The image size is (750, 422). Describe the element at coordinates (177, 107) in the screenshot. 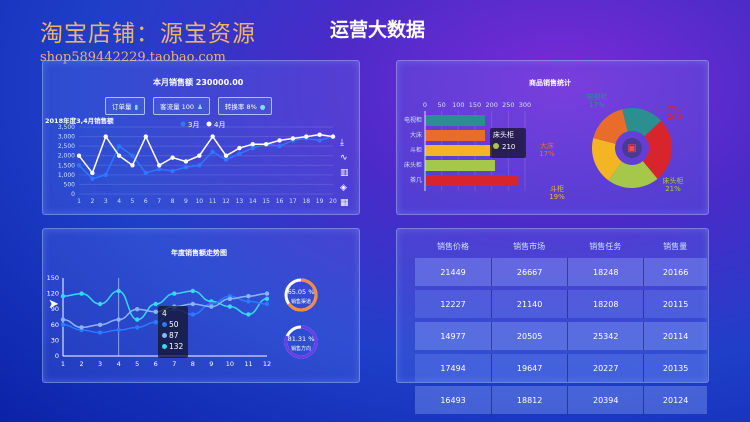

I see `stat-label: 客流量 100` at that location.